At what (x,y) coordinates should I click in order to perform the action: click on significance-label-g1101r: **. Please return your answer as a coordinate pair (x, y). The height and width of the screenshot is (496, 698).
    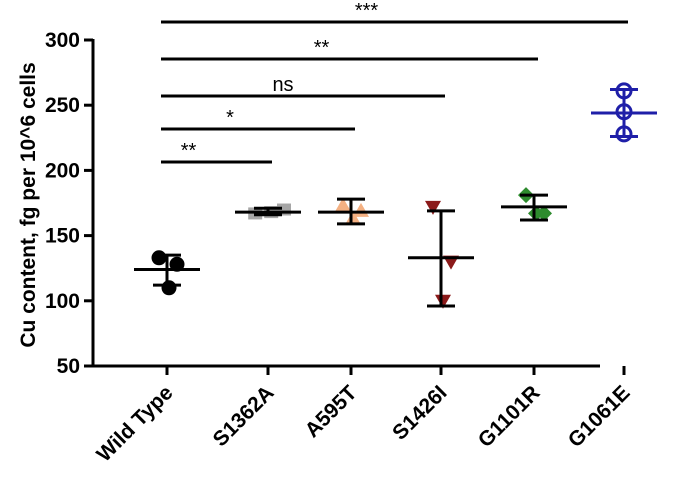
    Looking at the image, I should click on (322, 48).